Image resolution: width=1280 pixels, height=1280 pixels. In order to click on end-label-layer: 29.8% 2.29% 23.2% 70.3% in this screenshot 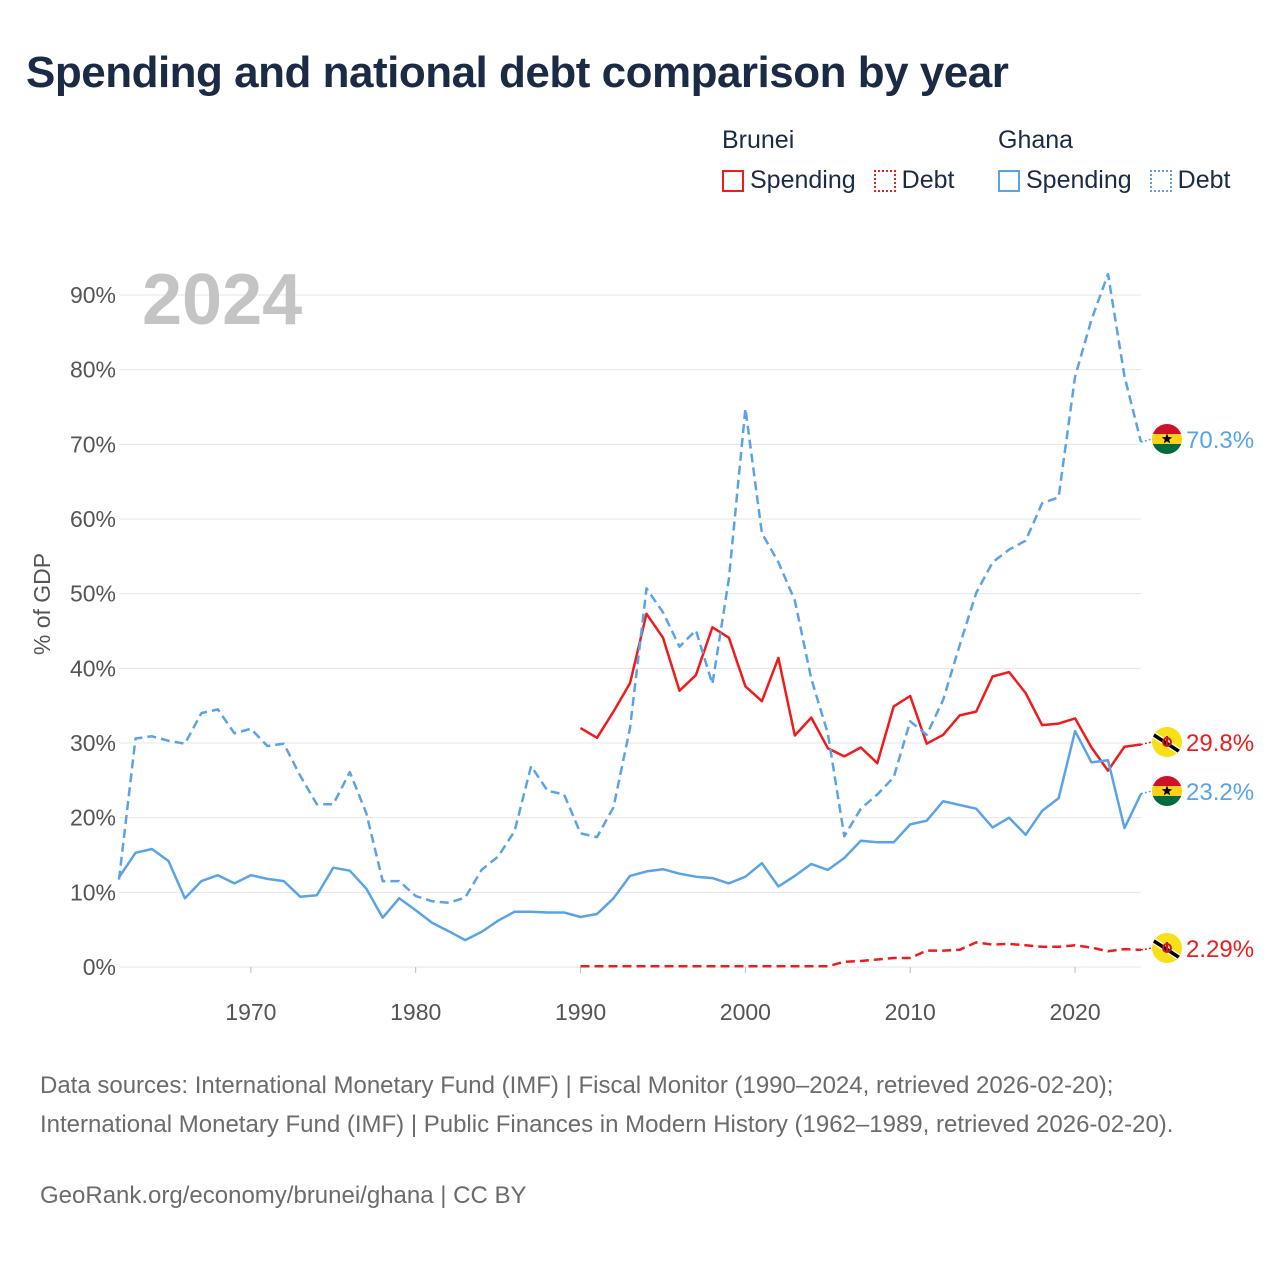, I will do `click(1197, 693)`.